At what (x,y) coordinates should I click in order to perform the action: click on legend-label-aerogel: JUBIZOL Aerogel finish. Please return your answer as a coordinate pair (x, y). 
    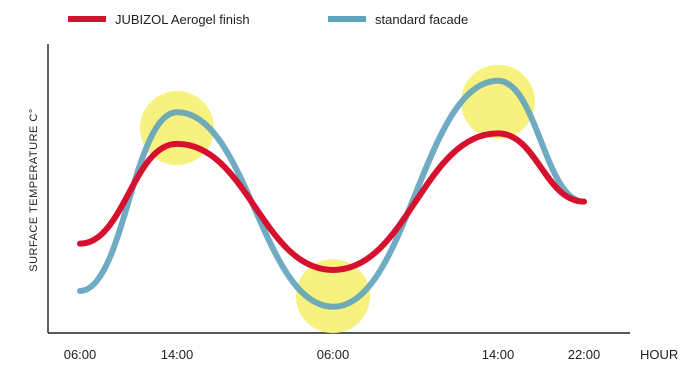
    Looking at the image, I should click on (182, 19).